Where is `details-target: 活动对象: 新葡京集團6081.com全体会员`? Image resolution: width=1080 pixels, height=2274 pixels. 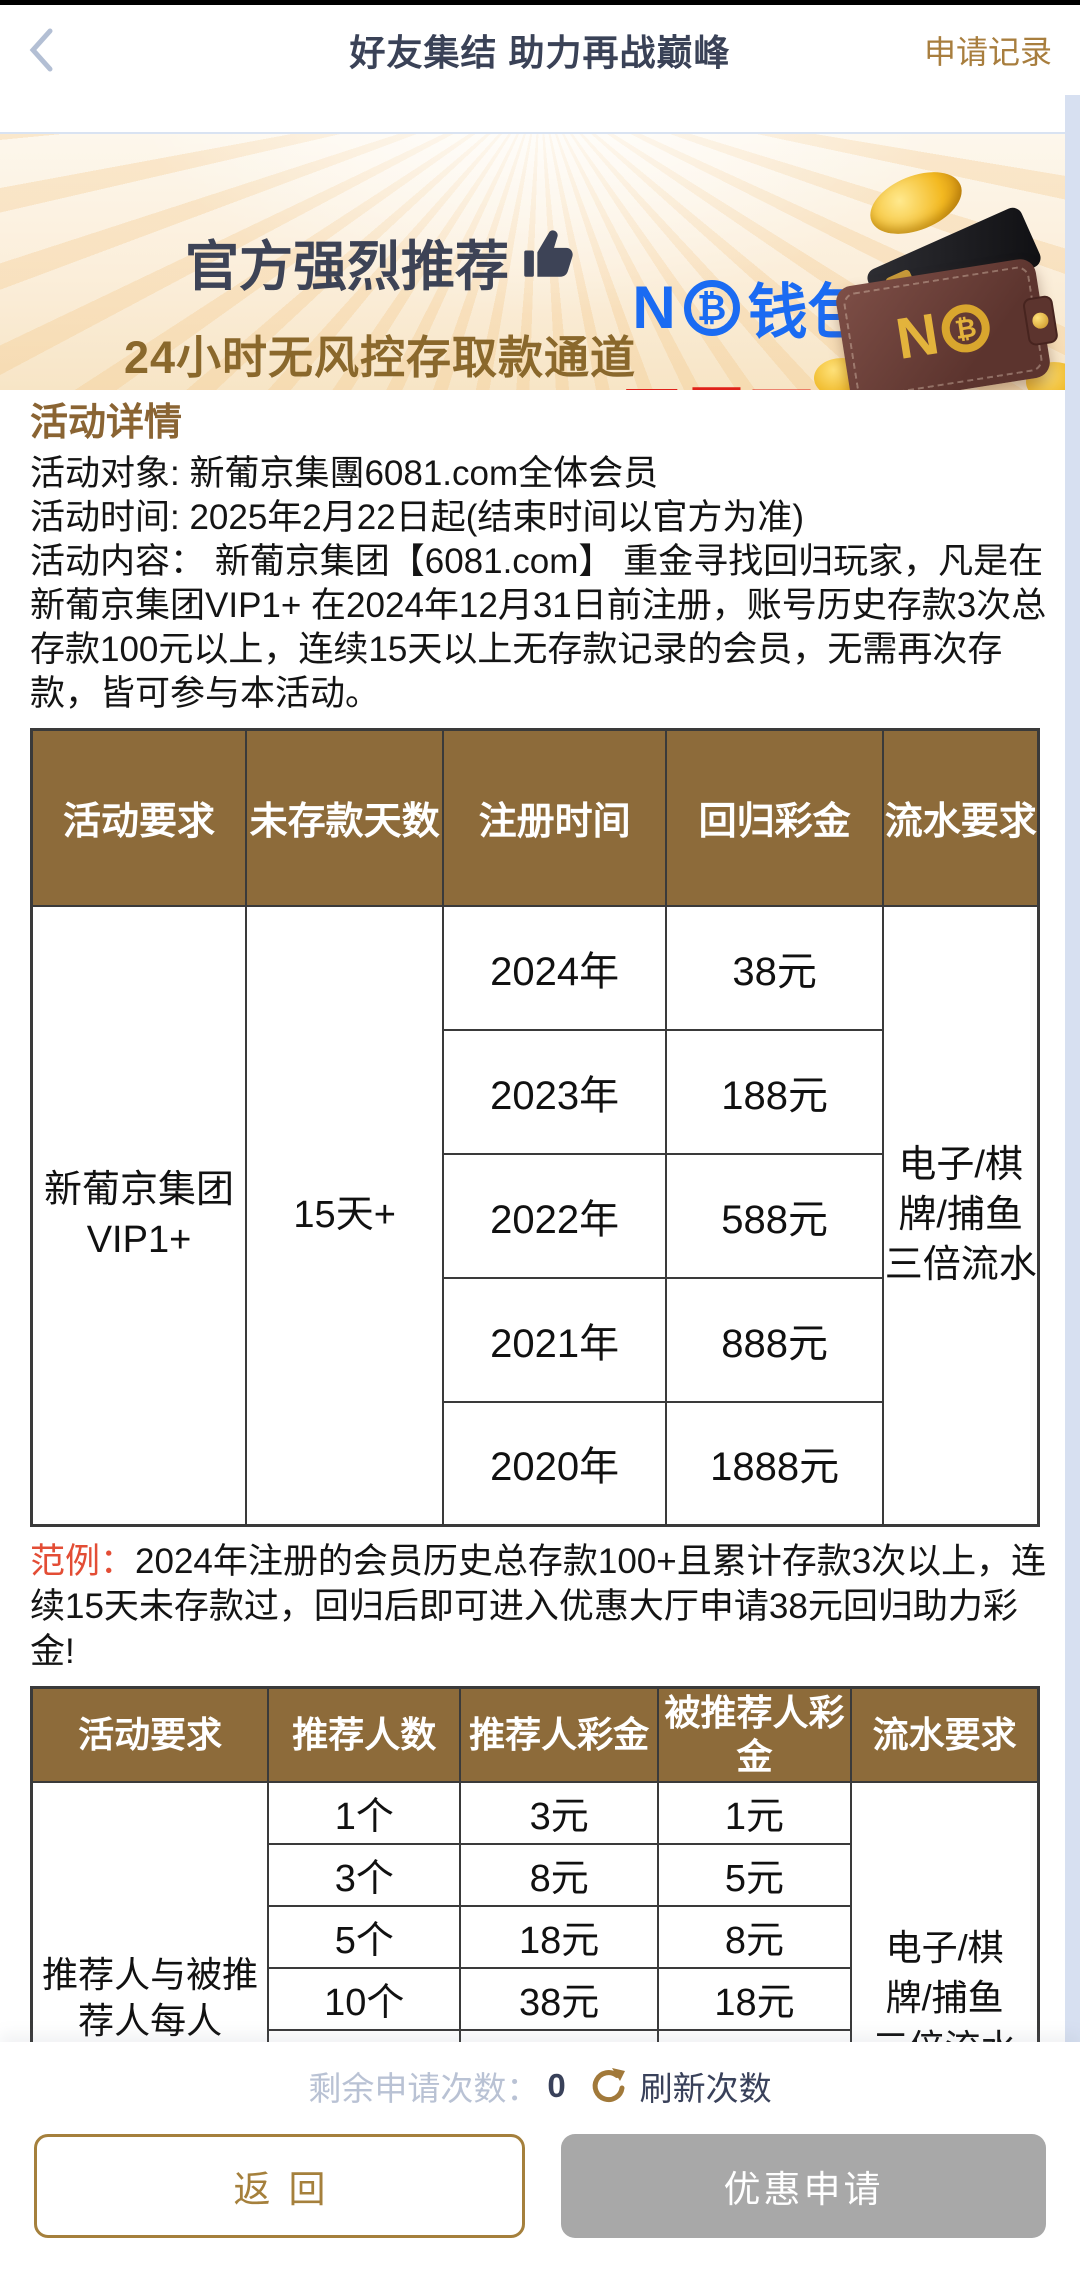
details-target: 活动对象: 新葡京集團6081.com全体会员 is located at coordinates (344, 473).